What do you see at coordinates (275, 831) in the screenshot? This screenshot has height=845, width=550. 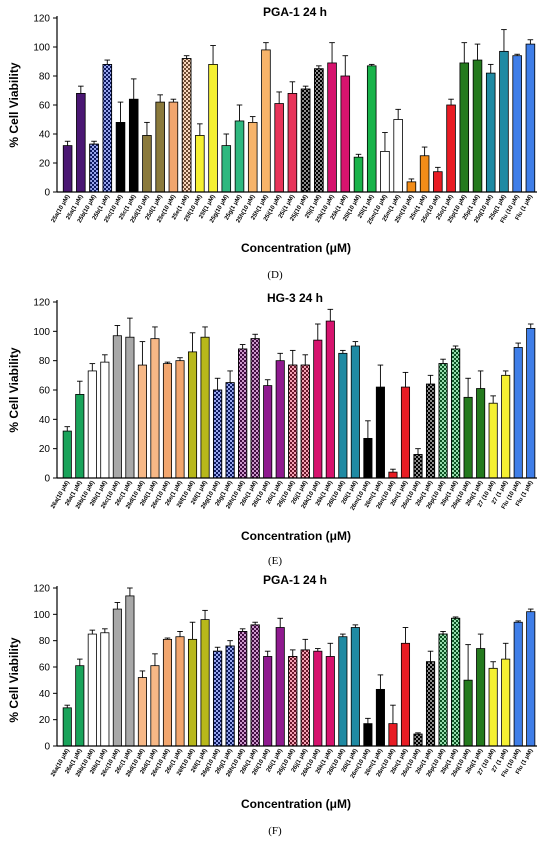 I see `panel-label-f: (F)` at bounding box center [275, 831].